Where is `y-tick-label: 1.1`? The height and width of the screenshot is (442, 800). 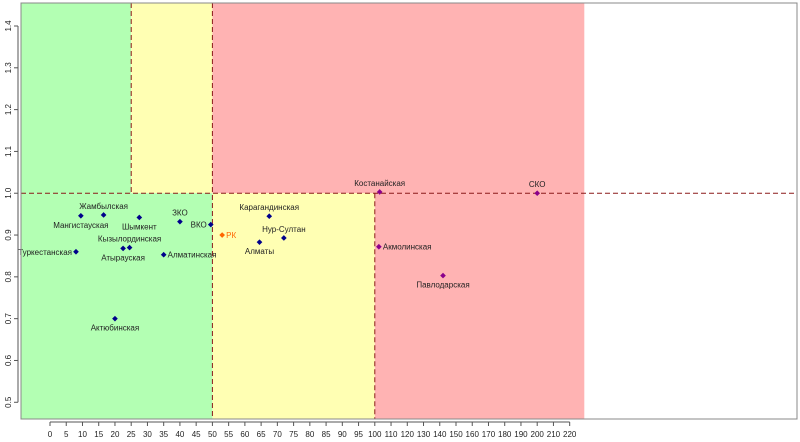
y-tick-label: 1.1 is located at coordinates (8, 151).